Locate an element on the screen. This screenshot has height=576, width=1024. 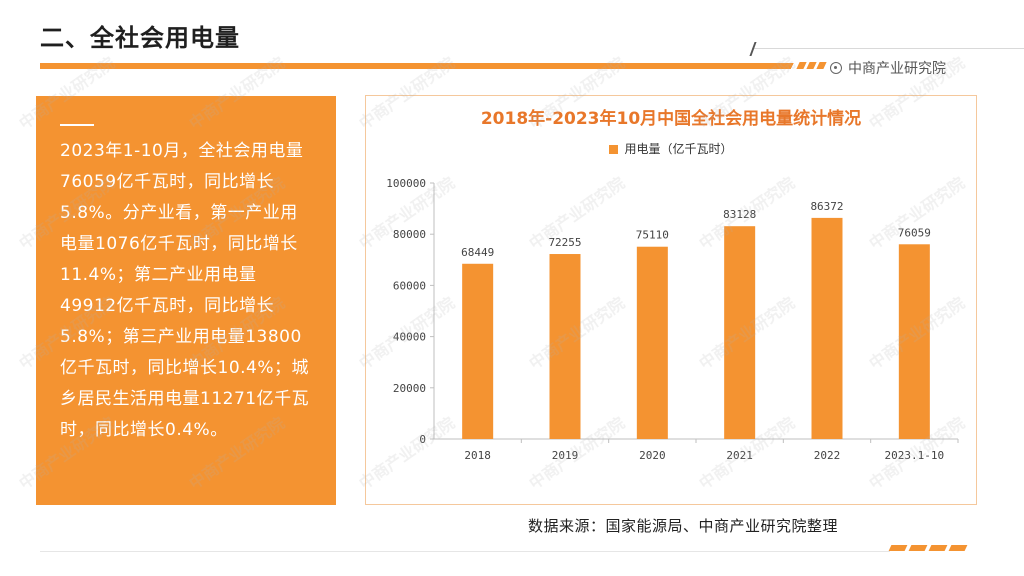
brand-header: 中商产业研究院 is located at coordinates (888, 68).